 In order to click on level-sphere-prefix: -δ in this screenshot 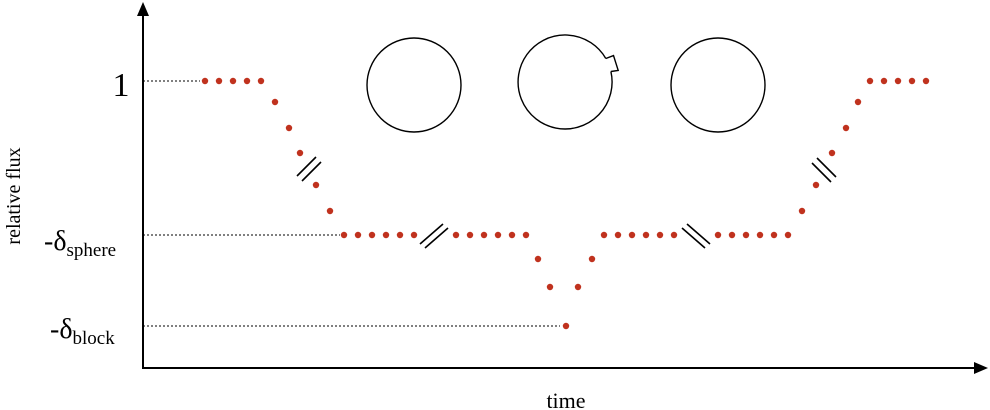, I will do `click(55, 241)`.